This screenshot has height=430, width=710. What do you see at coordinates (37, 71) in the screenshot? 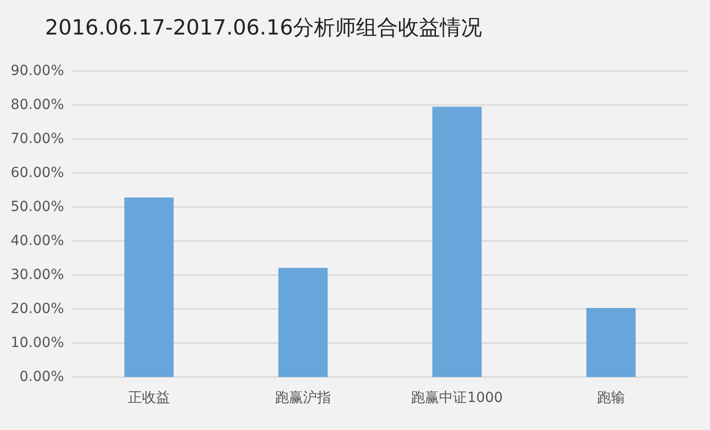
I see `y-tick-label: 90.00%` at bounding box center [37, 71].